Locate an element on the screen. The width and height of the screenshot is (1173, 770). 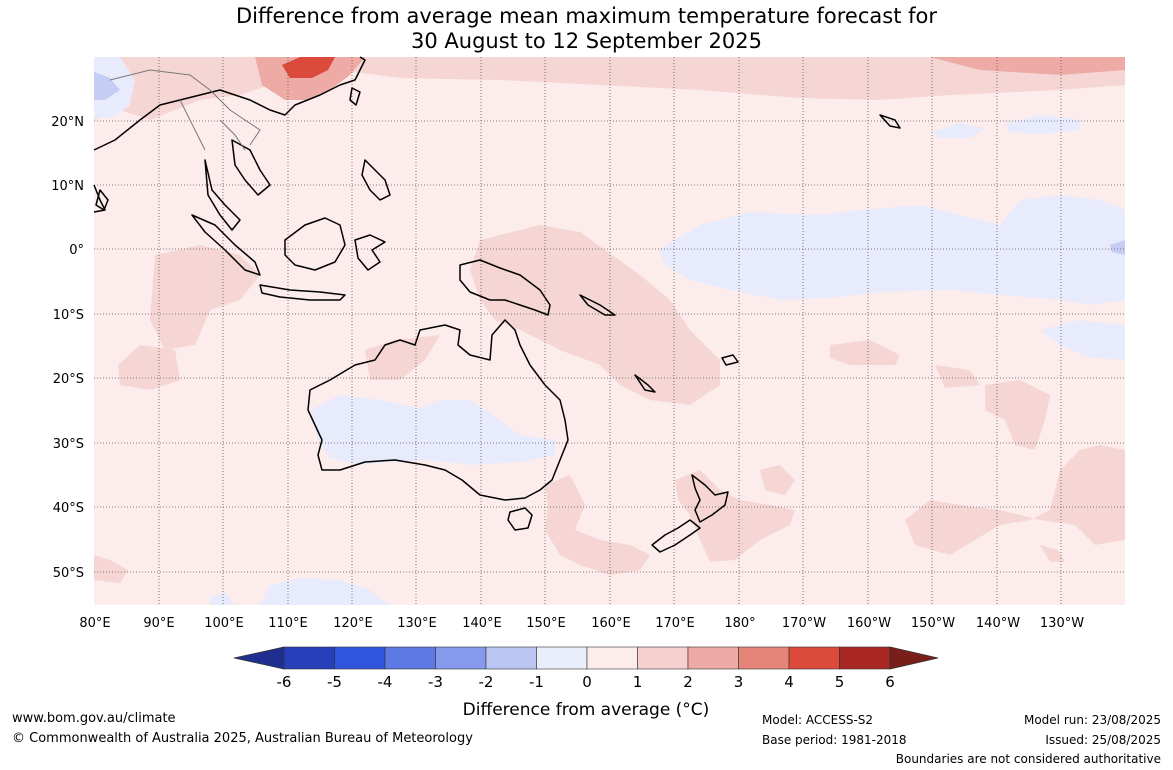
colorbar-tick-label: 6 is located at coordinates (890, 682).